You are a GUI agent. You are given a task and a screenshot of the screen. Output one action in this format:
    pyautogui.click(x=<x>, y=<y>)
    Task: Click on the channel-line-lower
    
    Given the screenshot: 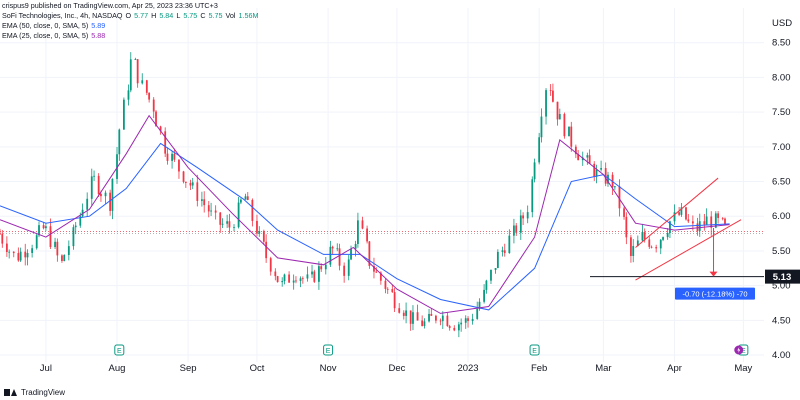 What is the action you would take?
    pyautogui.click(x=688, y=250)
    